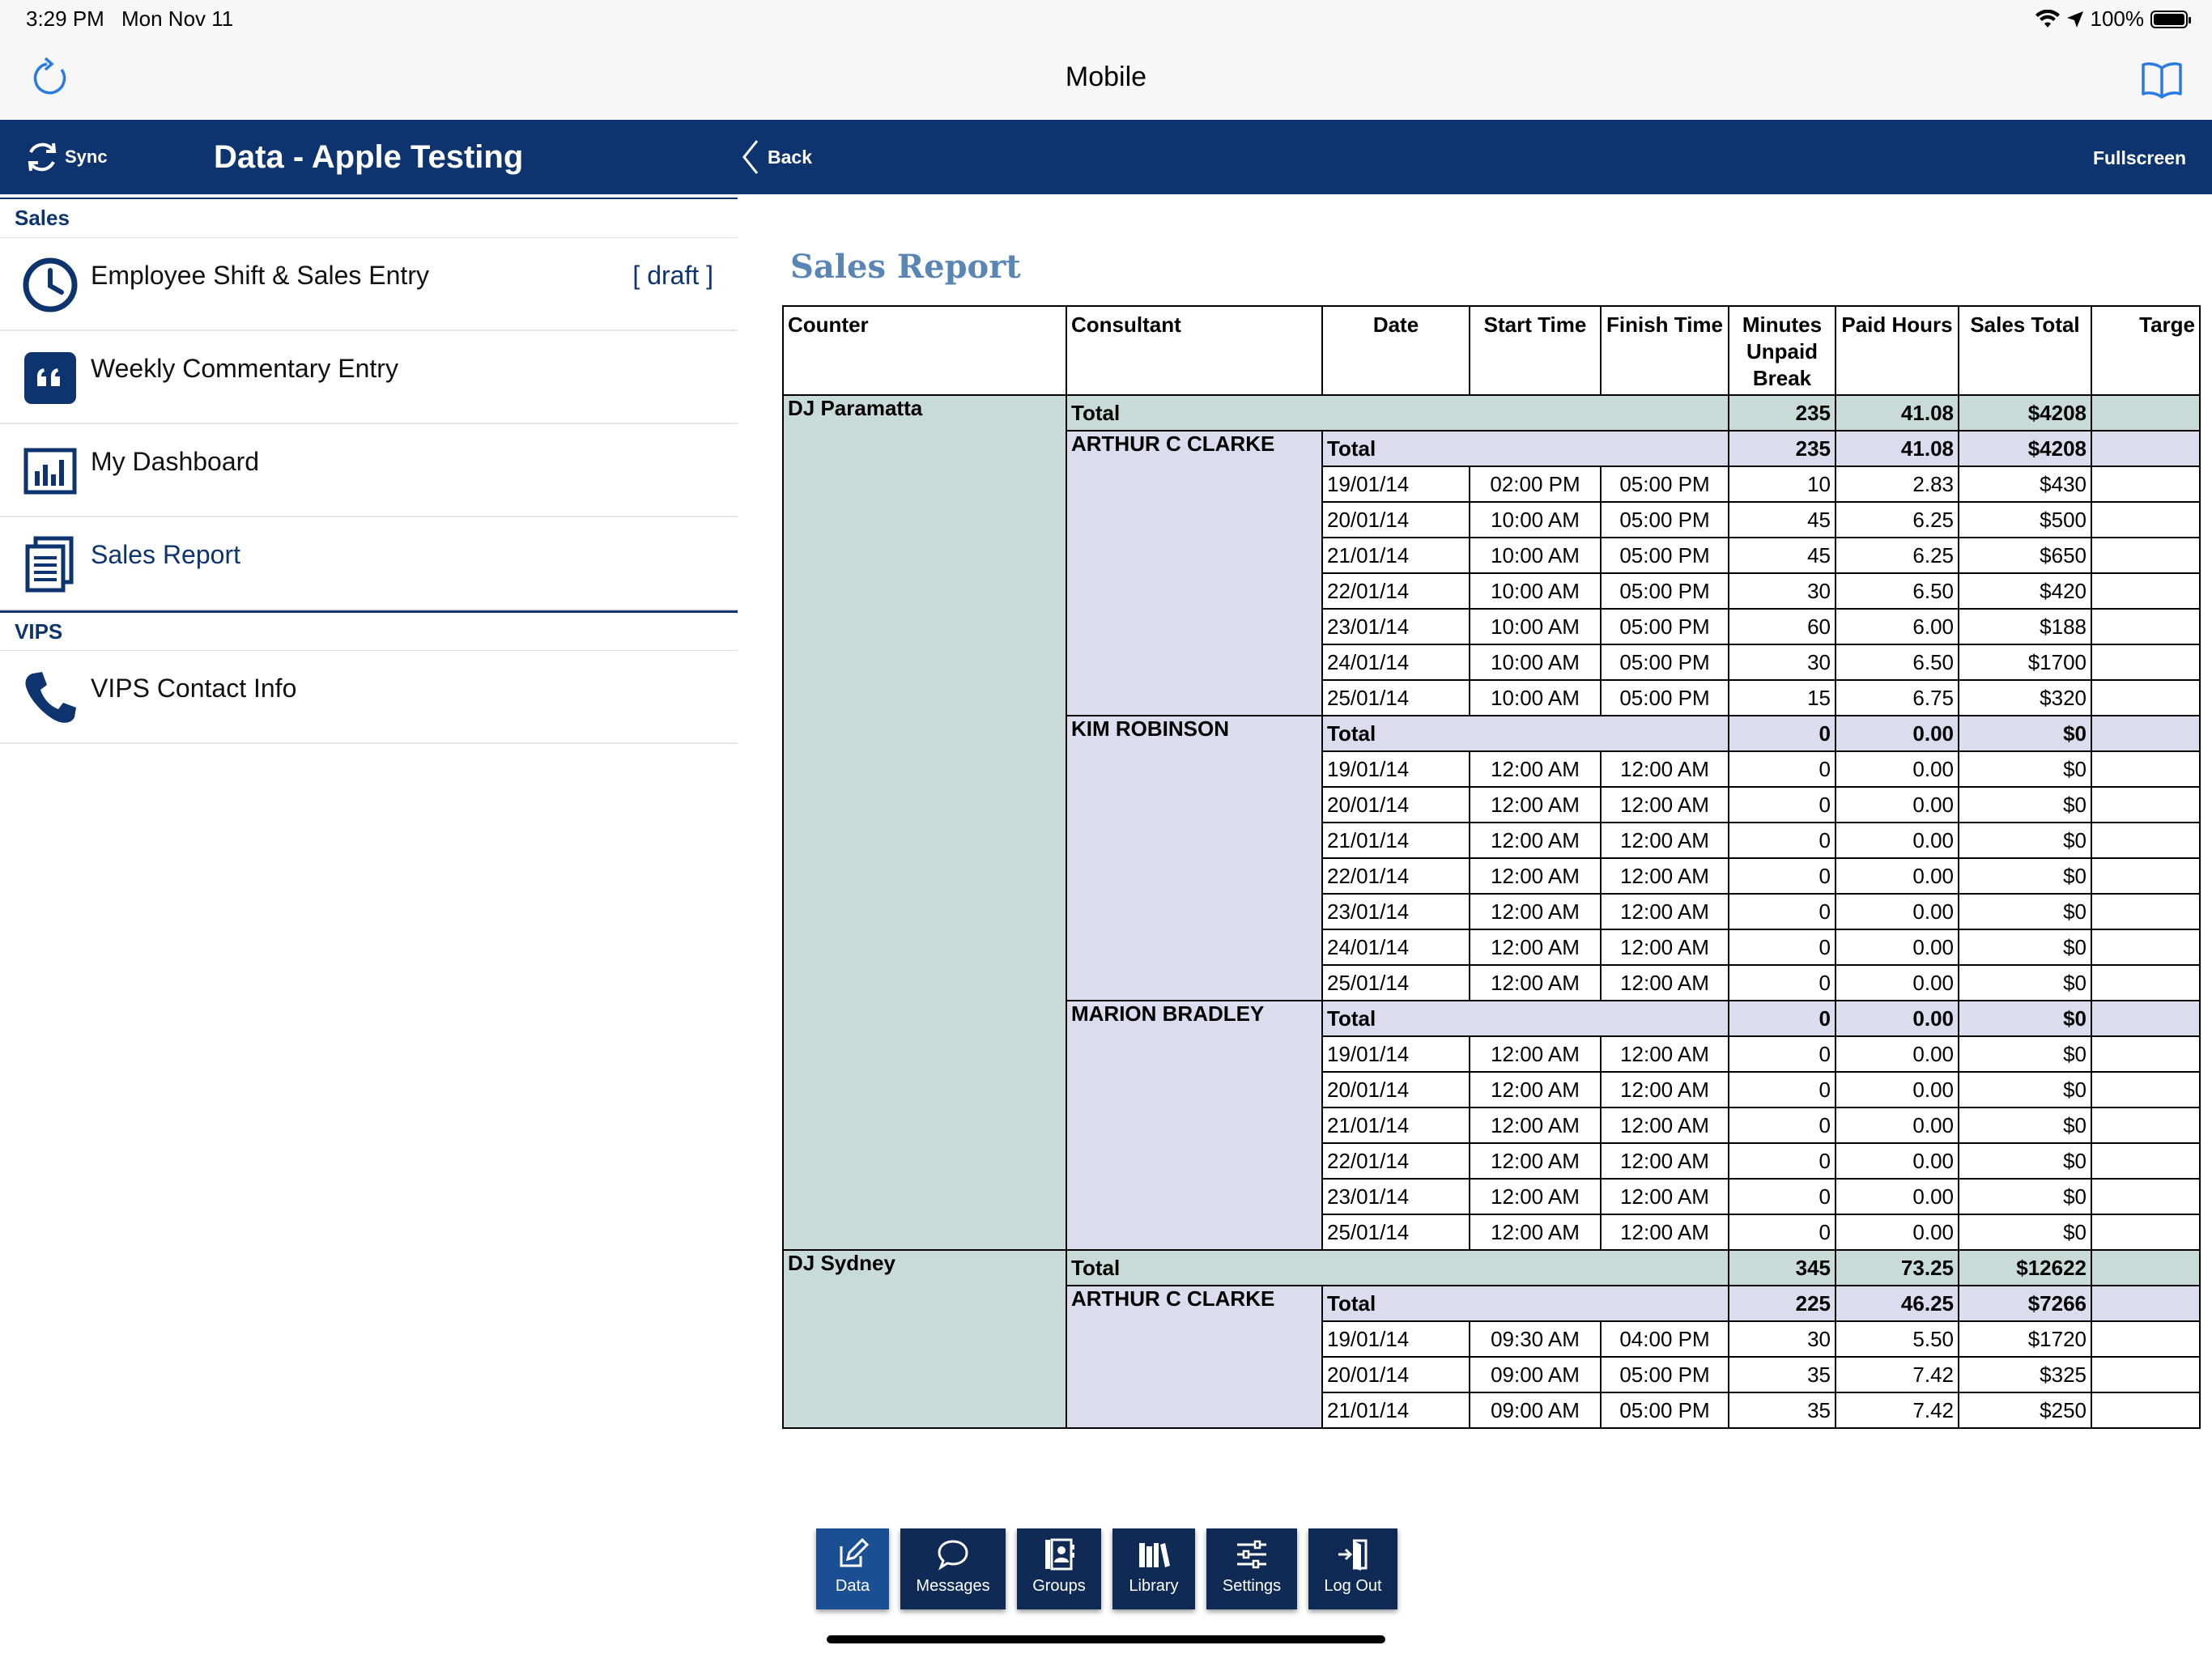  What do you see at coordinates (1897, 448) in the screenshot?
I see `hours-cell: 41.08` at bounding box center [1897, 448].